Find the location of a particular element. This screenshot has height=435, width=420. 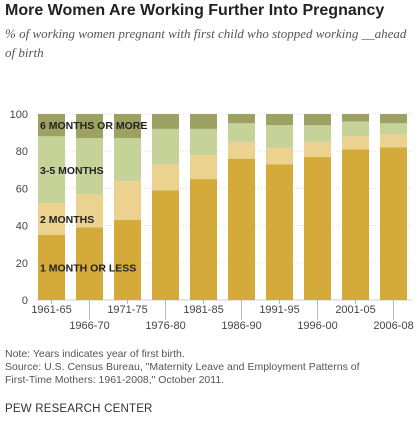

x-tick-label: 1966-70 is located at coordinates (89, 326).